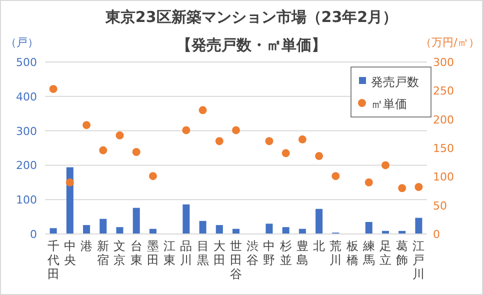  What do you see at coordinates (440, 205) in the screenshot?
I see `y2-tick-label: 50` at bounding box center [440, 205].